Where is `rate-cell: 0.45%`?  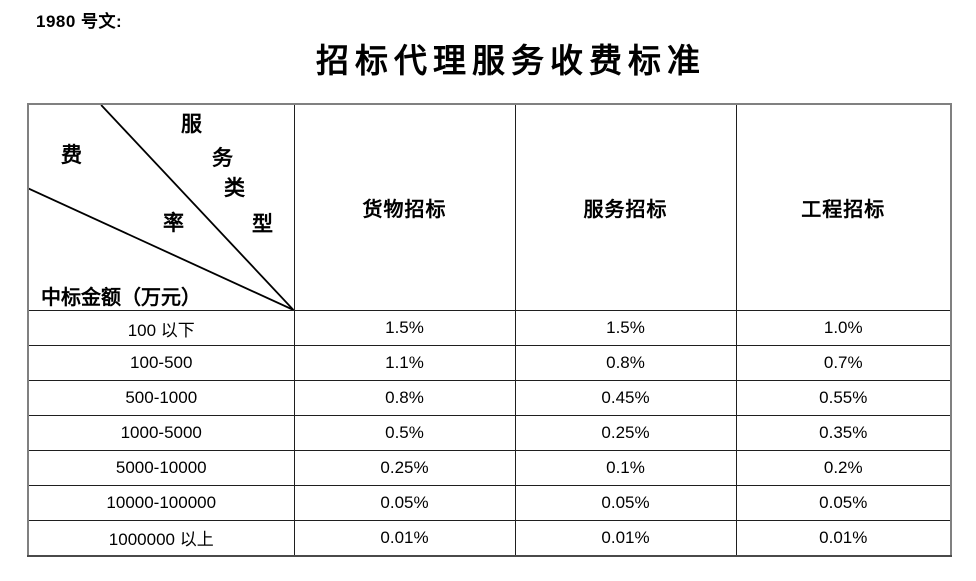 rate-cell: 0.45% is located at coordinates (625, 398).